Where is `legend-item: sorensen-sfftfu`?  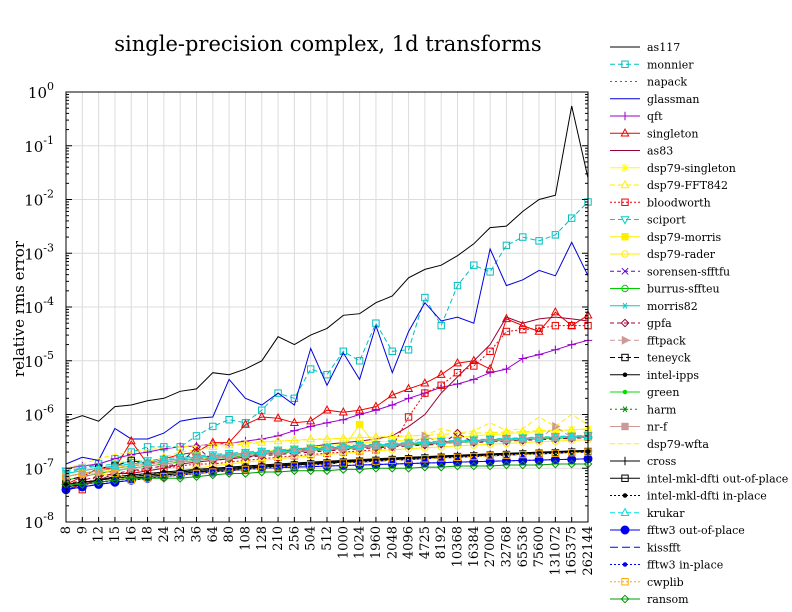 legend-item: sorensen-sfftfu is located at coordinates (670, 271).